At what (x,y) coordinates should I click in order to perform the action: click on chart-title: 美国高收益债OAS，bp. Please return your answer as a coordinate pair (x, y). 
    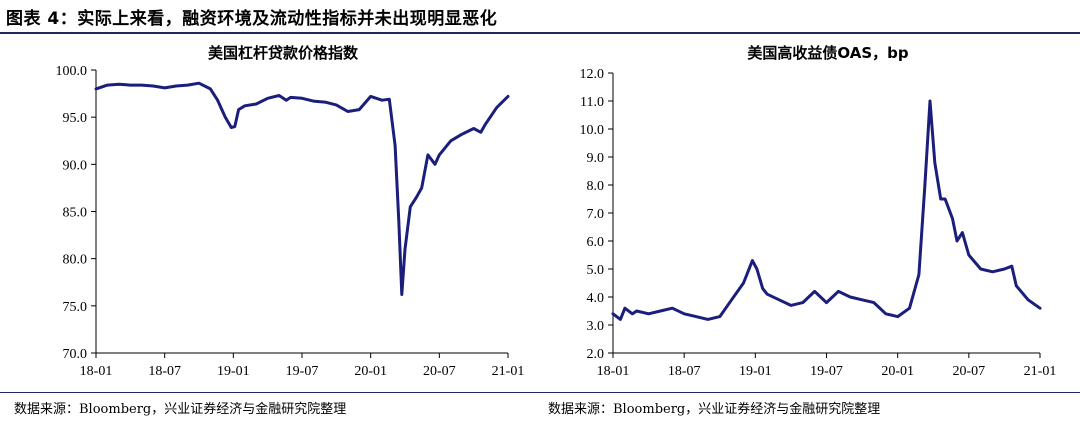
    Looking at the image, I should click on (827, 53).